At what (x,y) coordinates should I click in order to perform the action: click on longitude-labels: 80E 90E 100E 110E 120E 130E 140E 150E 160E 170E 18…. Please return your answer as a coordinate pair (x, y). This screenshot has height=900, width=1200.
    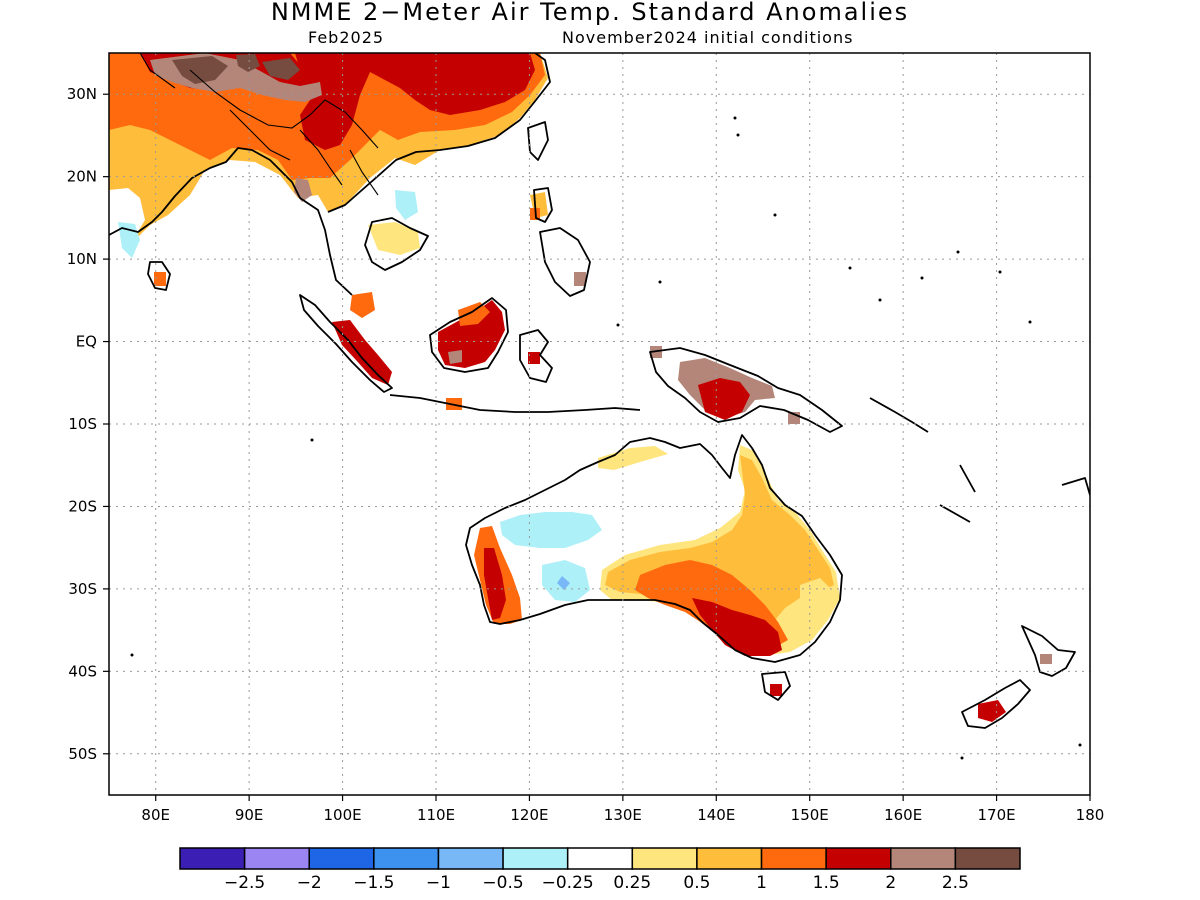
    Looking at the image, I should click on (622, 815).